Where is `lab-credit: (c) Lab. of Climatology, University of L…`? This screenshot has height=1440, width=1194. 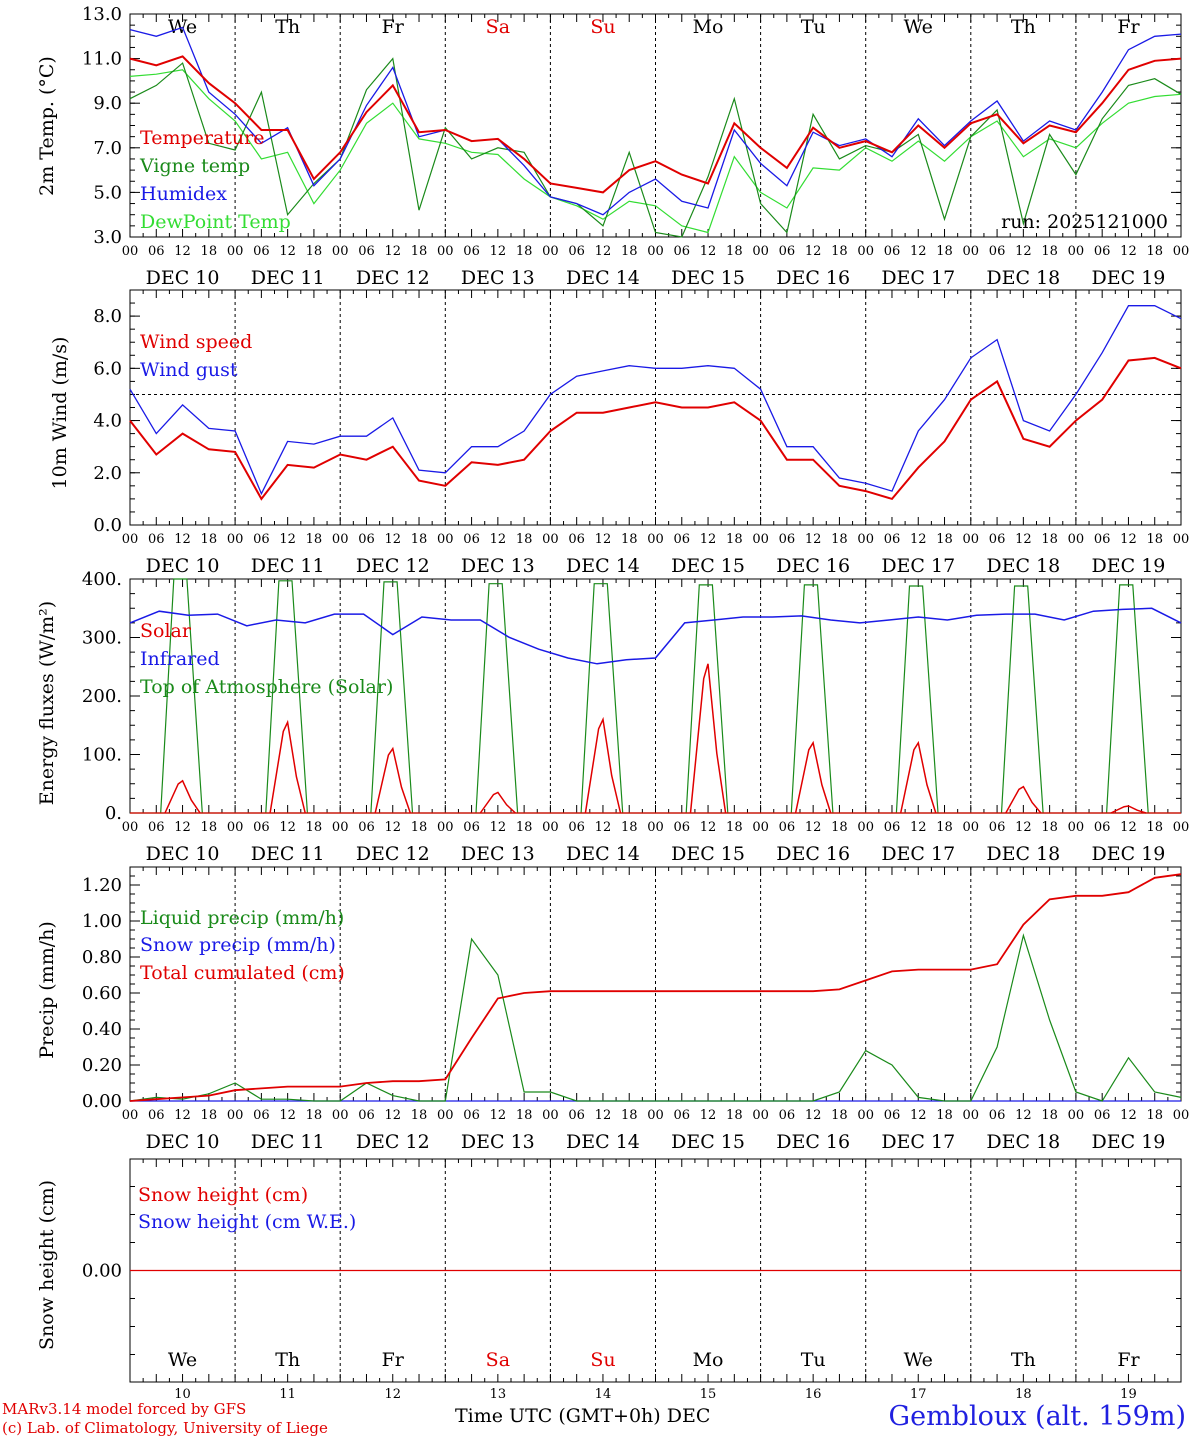 lab-credit: (c) Lab. of Climatology, University of L… is located at coordinates (165, 1428).